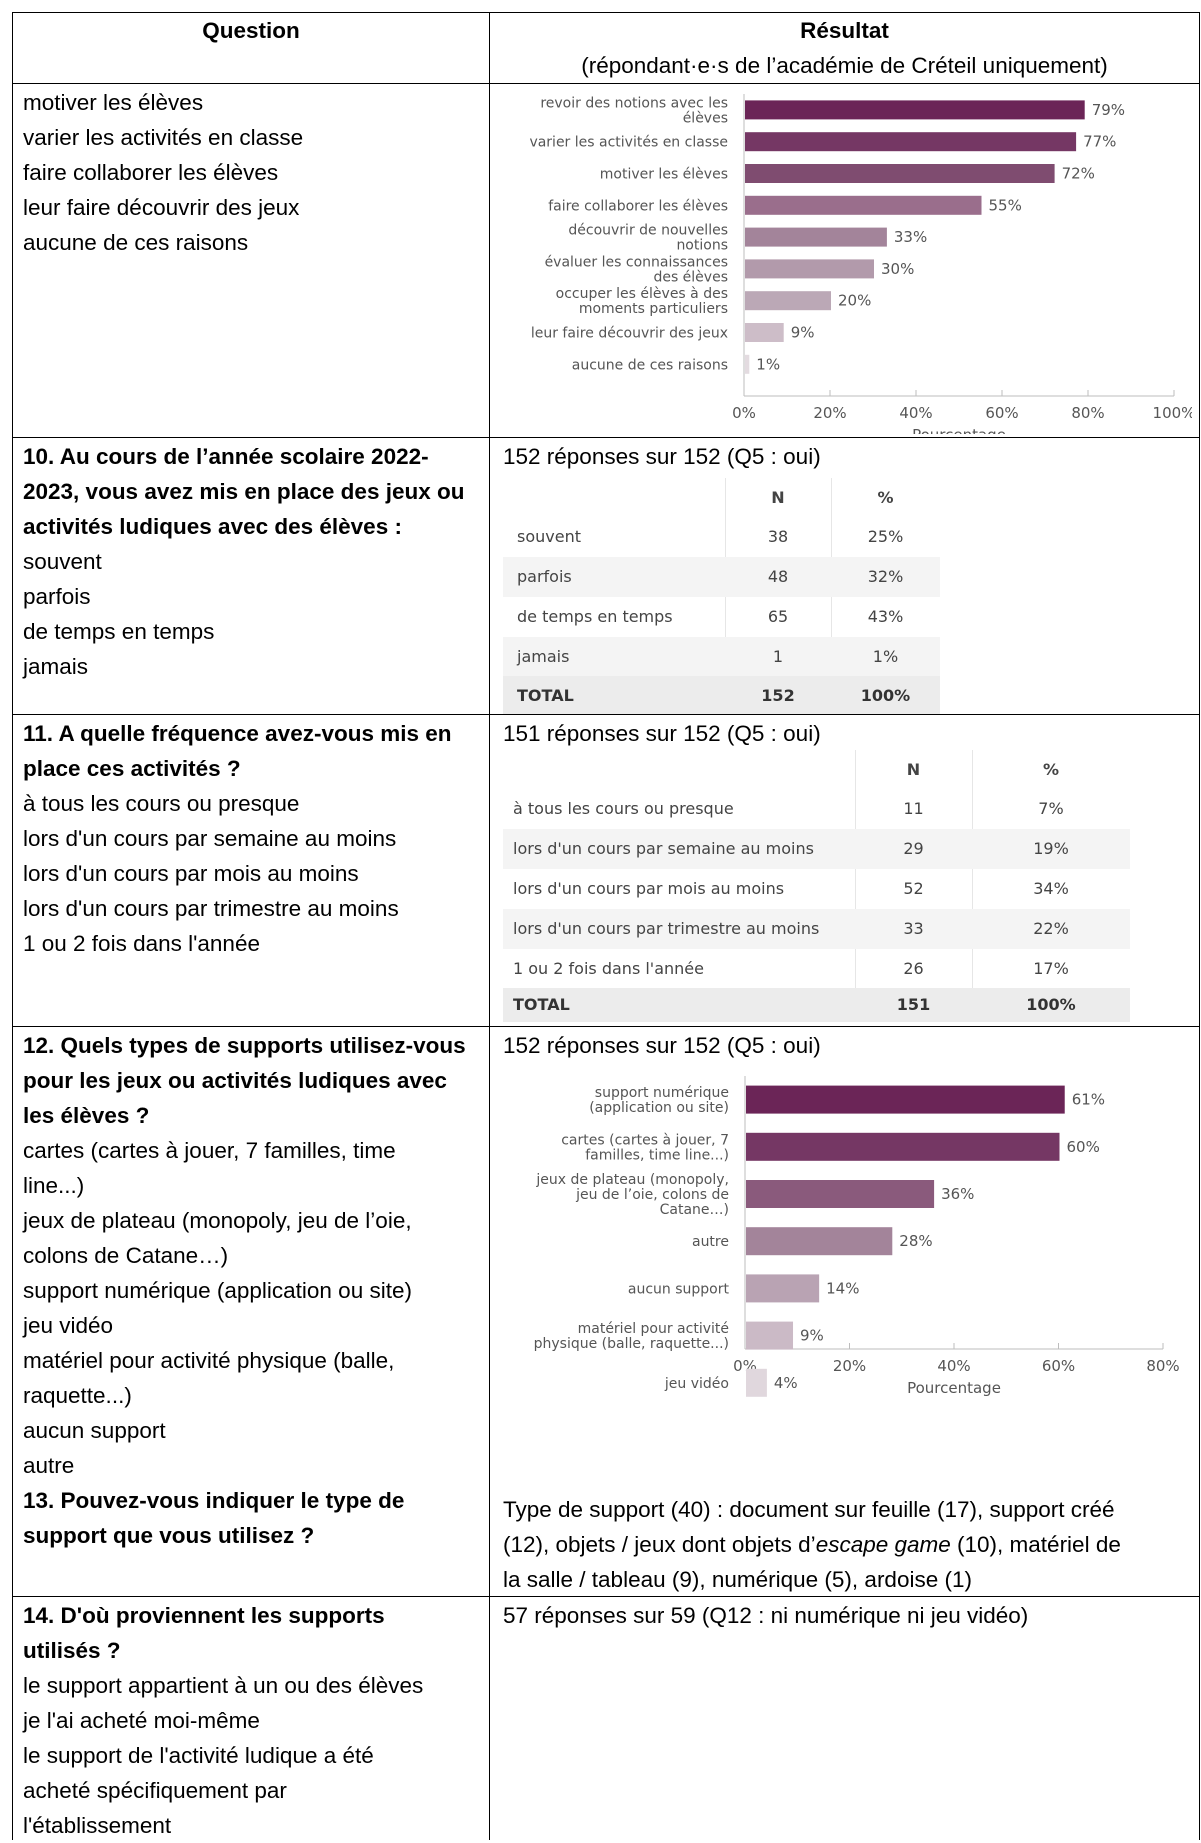  I want to click on option-item: de temps en temps, so click(119, 631).